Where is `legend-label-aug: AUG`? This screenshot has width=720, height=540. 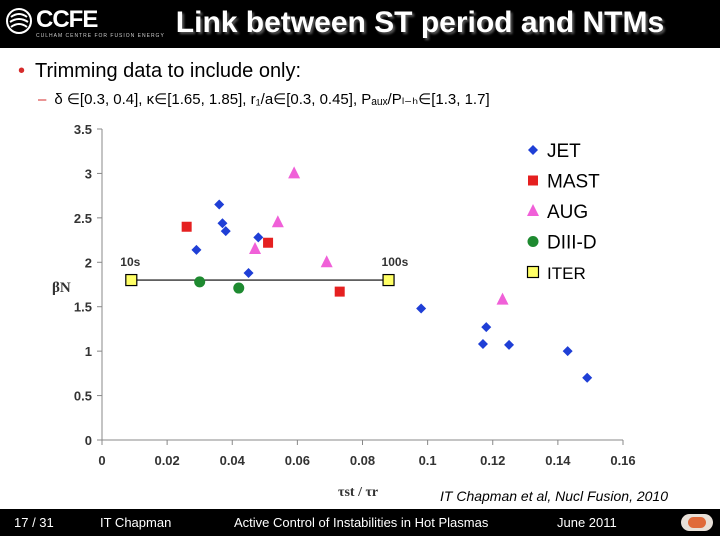 legend-label-aug: AUG is located at coordinates (567, 212).